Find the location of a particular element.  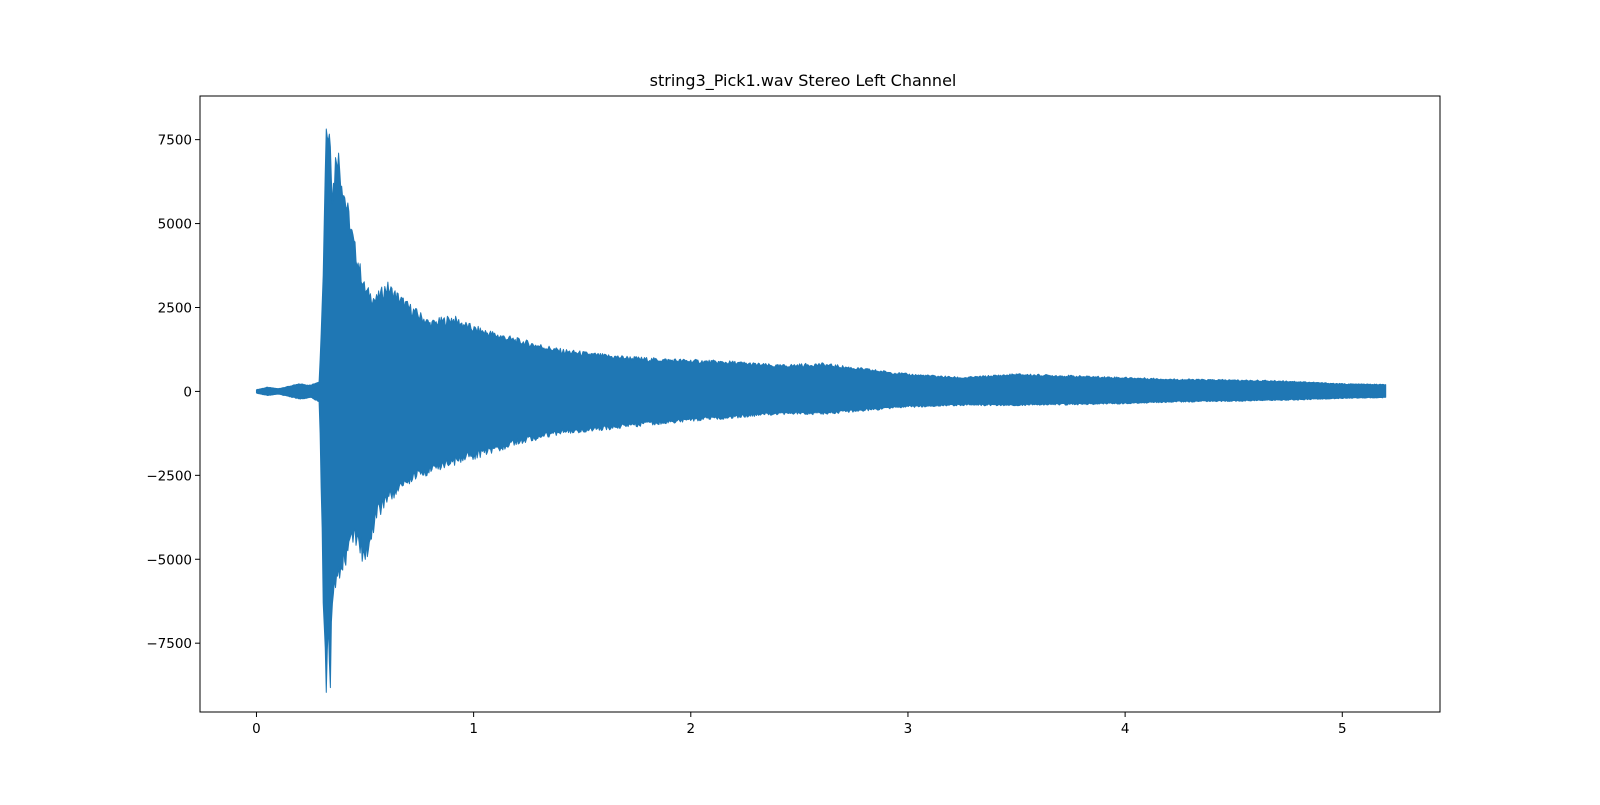

x-axis: 0 1 2 3 4 5 is located at coordinates (799, 724).